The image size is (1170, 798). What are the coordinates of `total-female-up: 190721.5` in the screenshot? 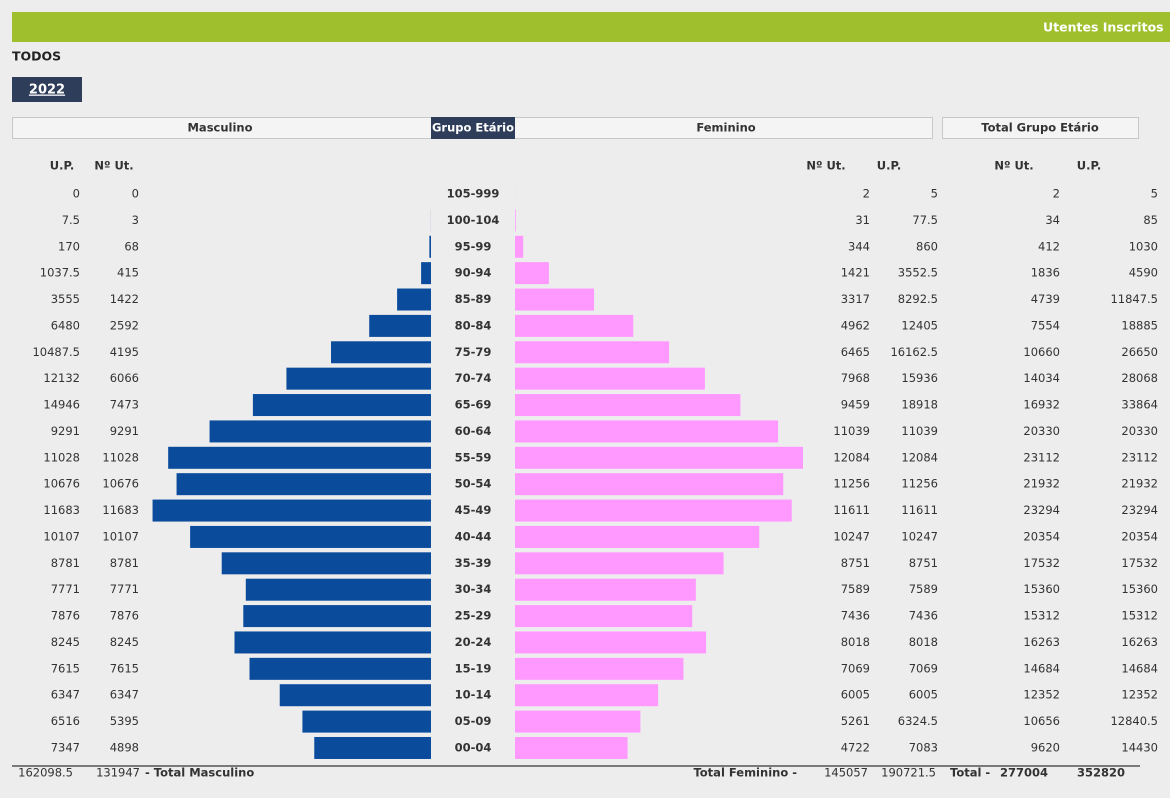 It's located at (908, 773).